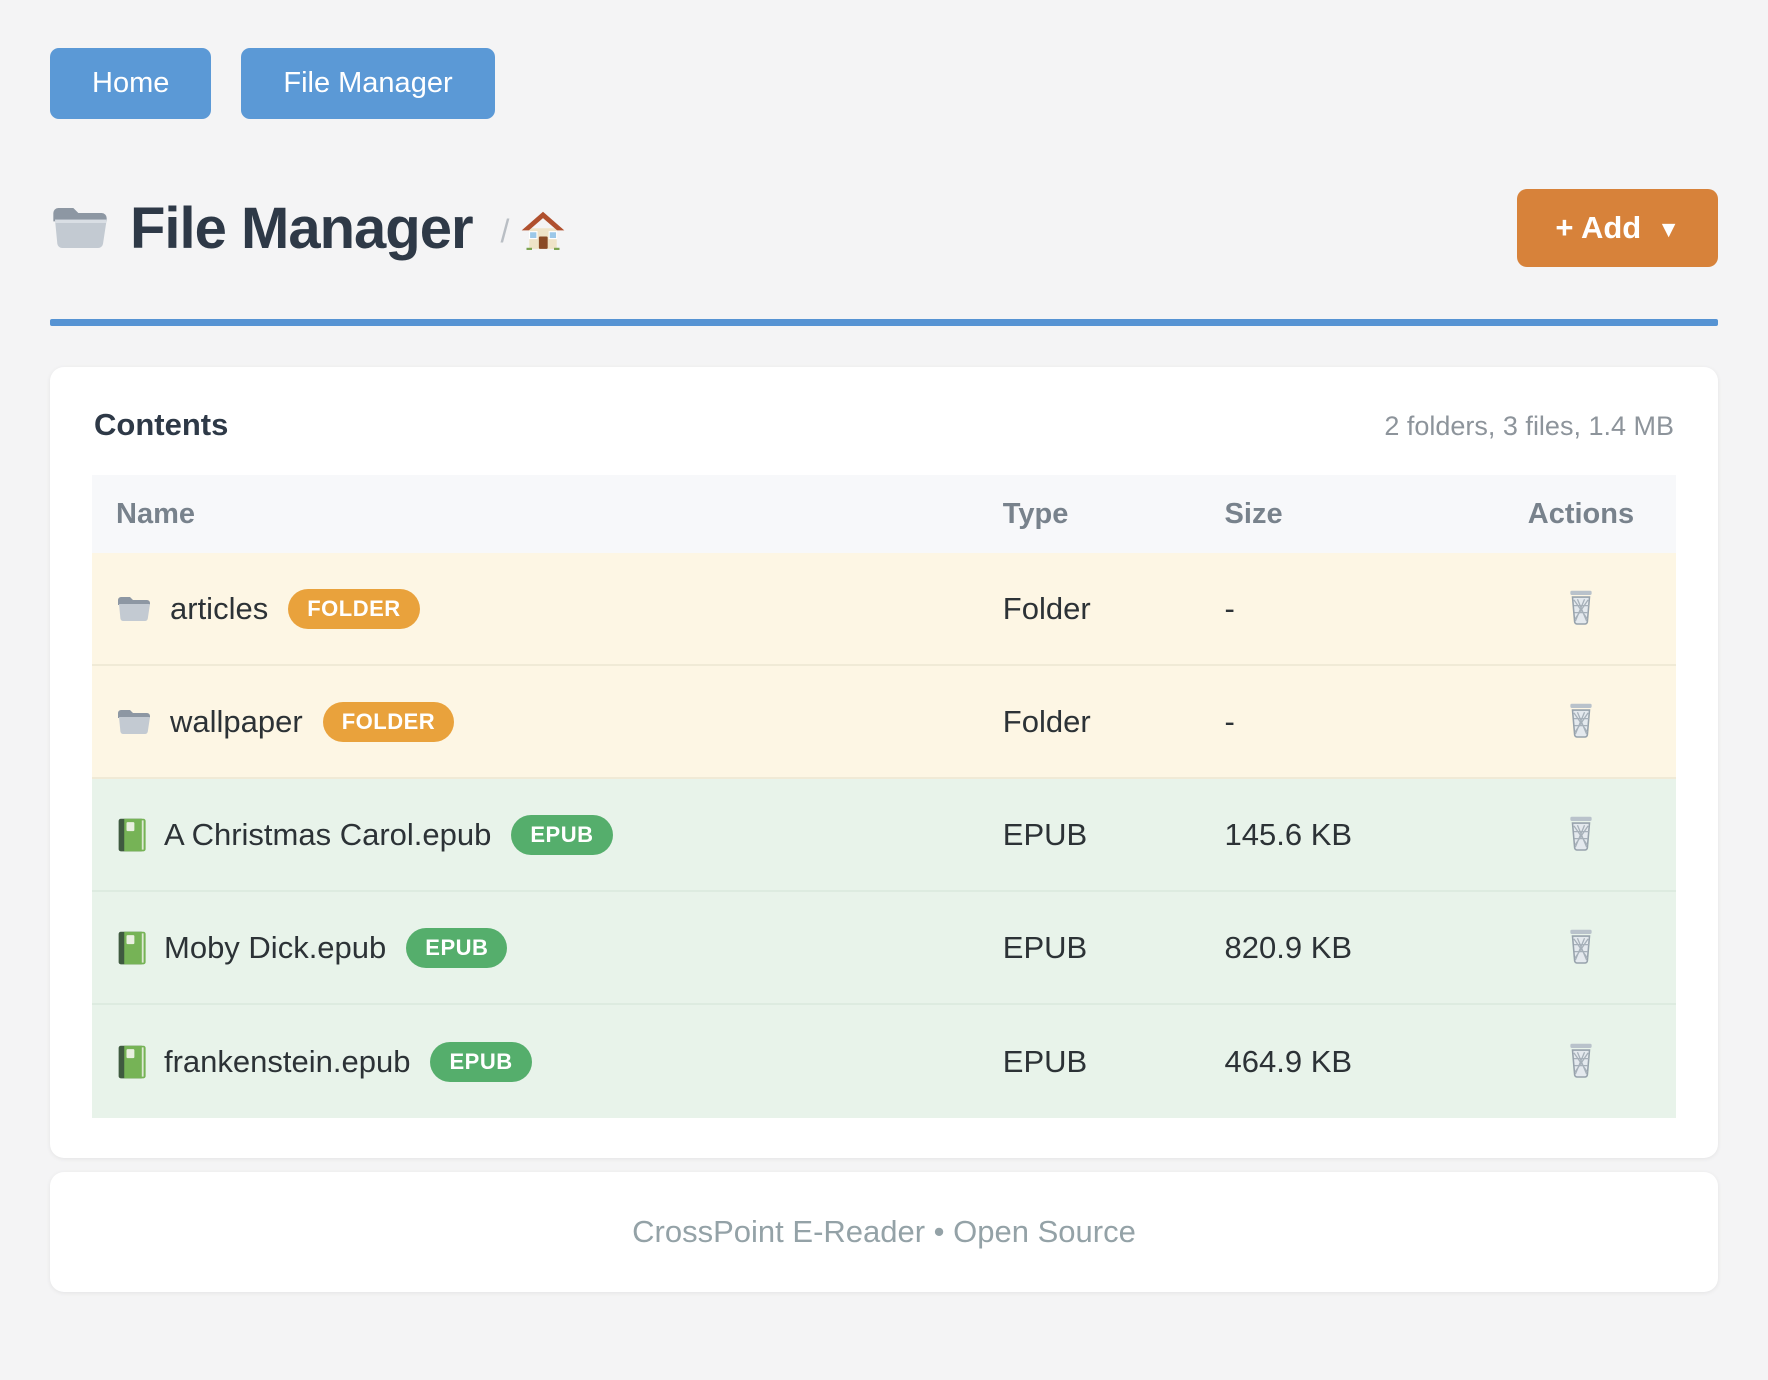 This screenshot has height=1380, width=1768. What do you see at coordinates (884, 948) in the screenshot?
I see `table-row-moby-dick: Moby Dick.epub EPUB EPUB 820.9 KB` at bounding box center [884, 948].